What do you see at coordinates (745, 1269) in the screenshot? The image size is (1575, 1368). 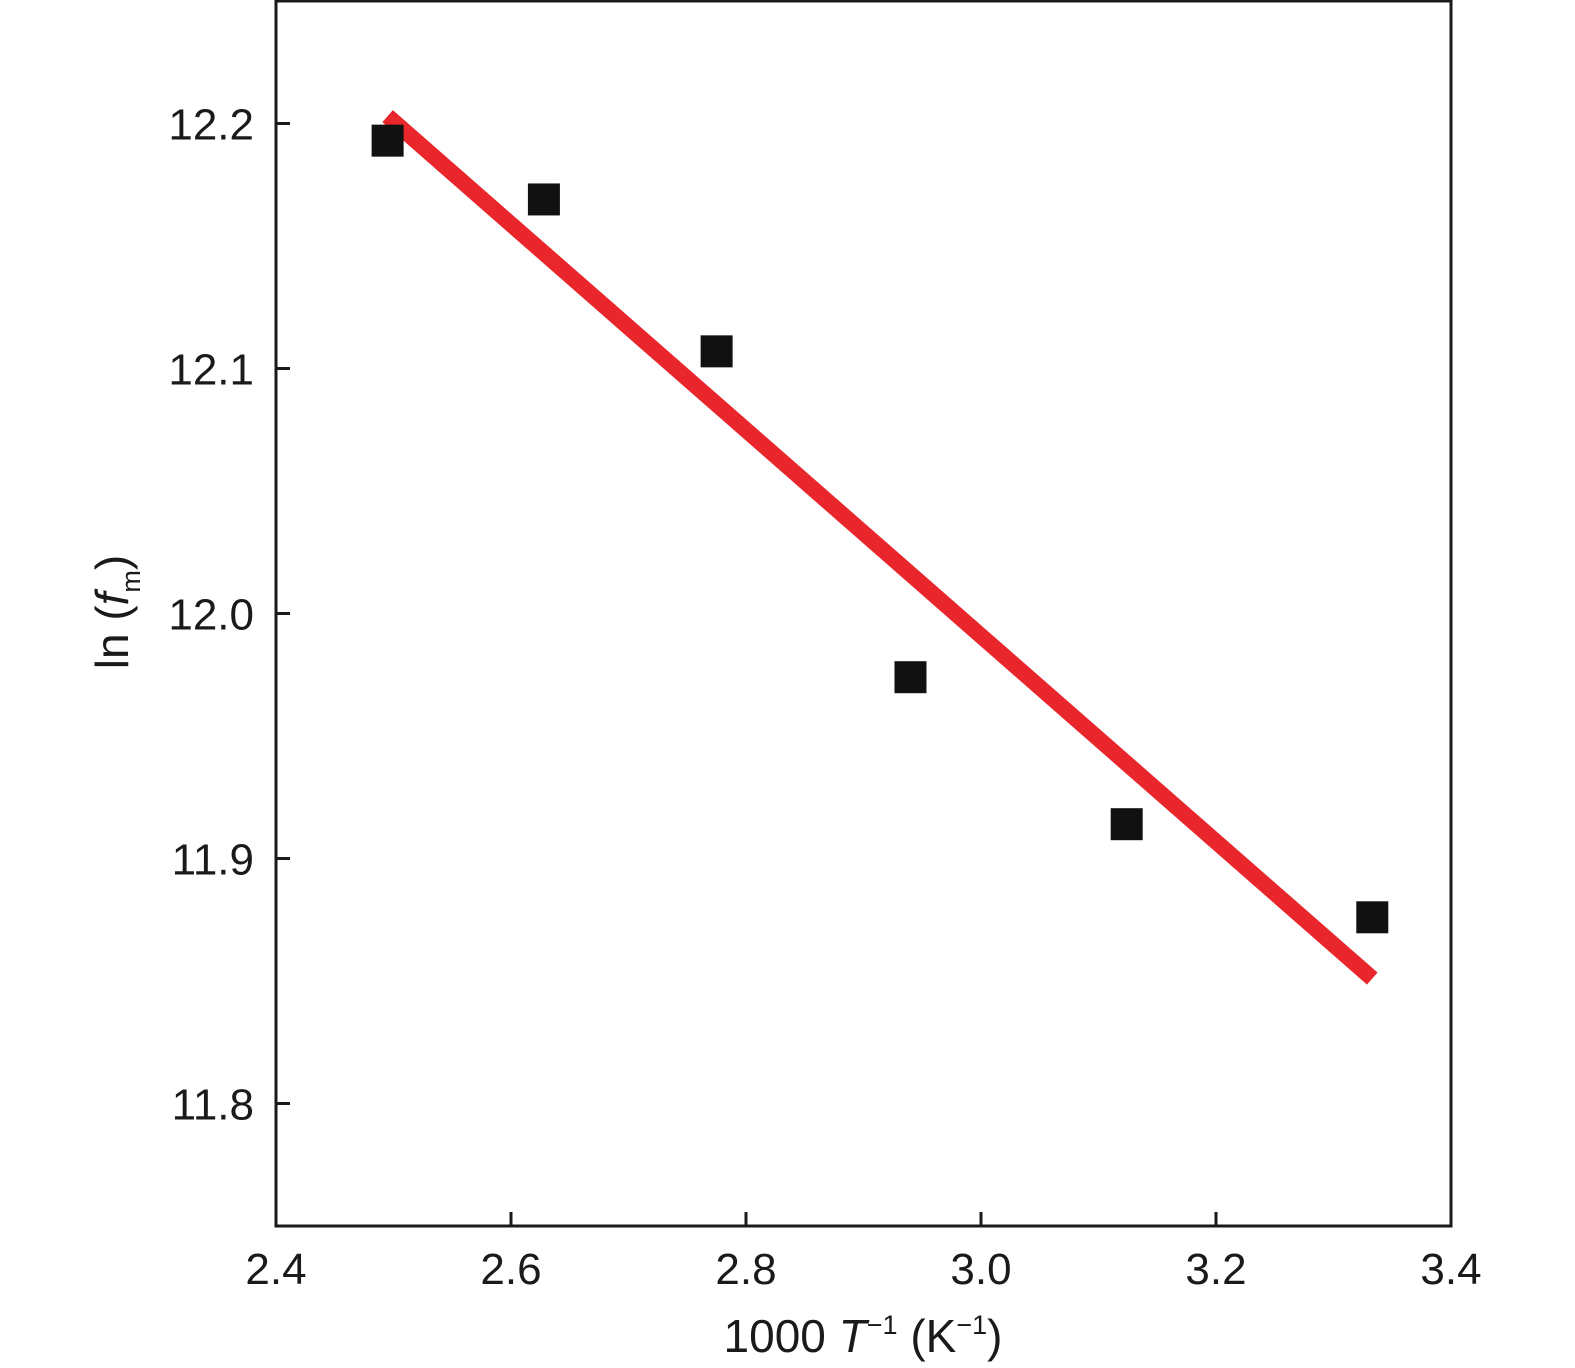 I see `x-tick-label: 2.8` at bounding box center [745, 1269].